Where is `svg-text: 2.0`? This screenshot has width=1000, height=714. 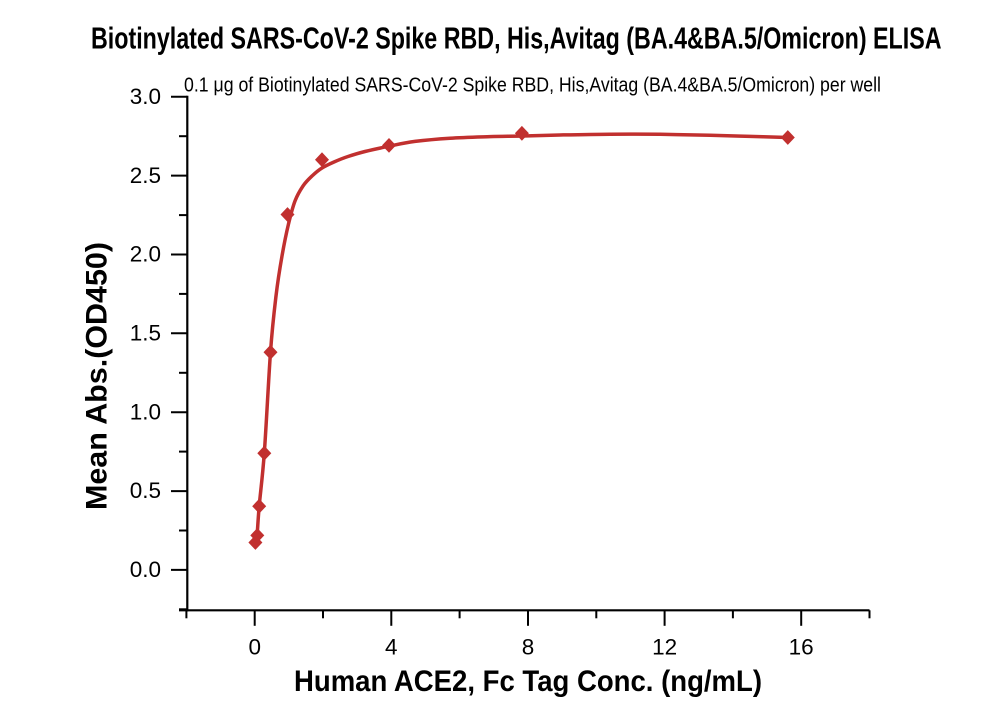
svg-text: 2.0 is located at coordinates (145, 254).